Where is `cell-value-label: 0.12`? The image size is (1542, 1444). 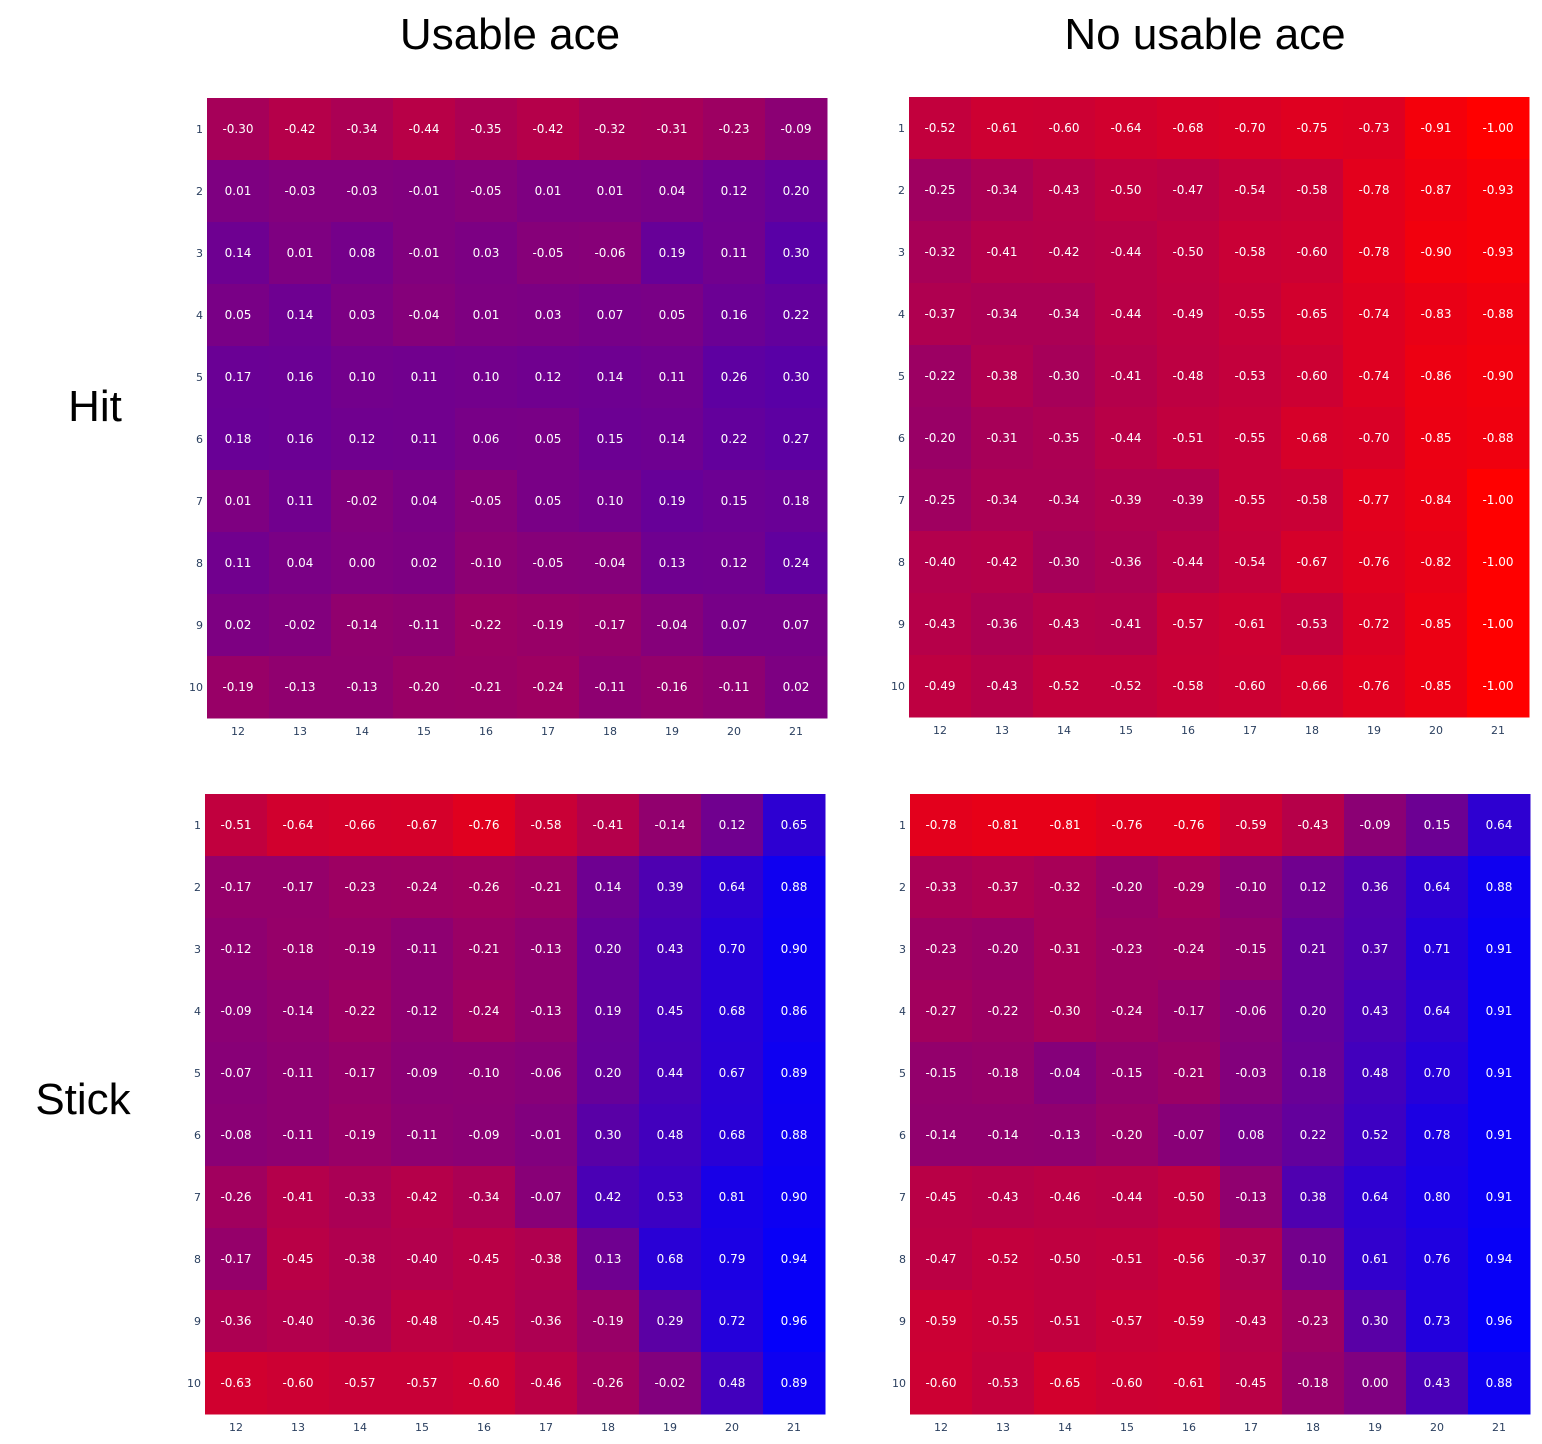 cell-value-label: 0.12 is located at coordinates (732, 825).